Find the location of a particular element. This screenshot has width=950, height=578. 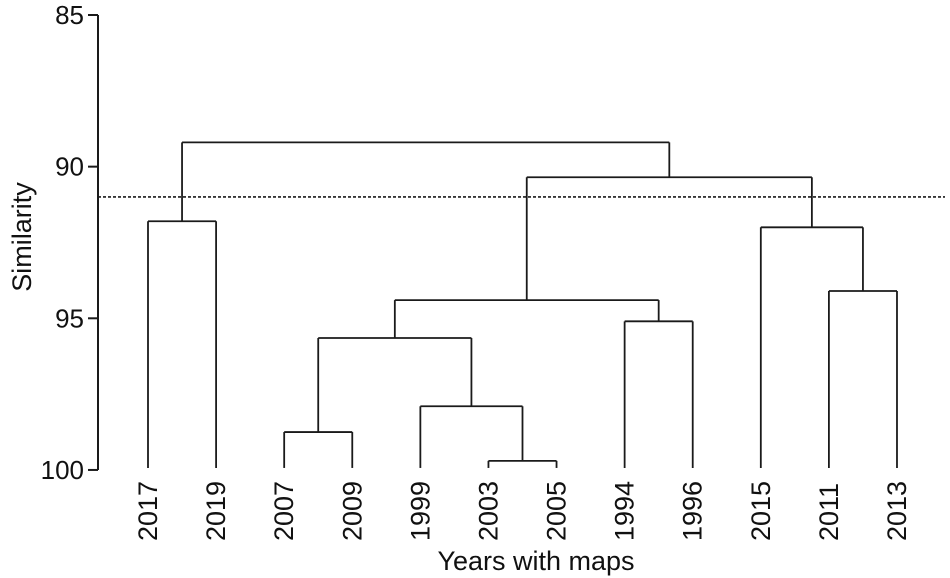

leaf-label: 2003 is located at coordinates (488, 511).